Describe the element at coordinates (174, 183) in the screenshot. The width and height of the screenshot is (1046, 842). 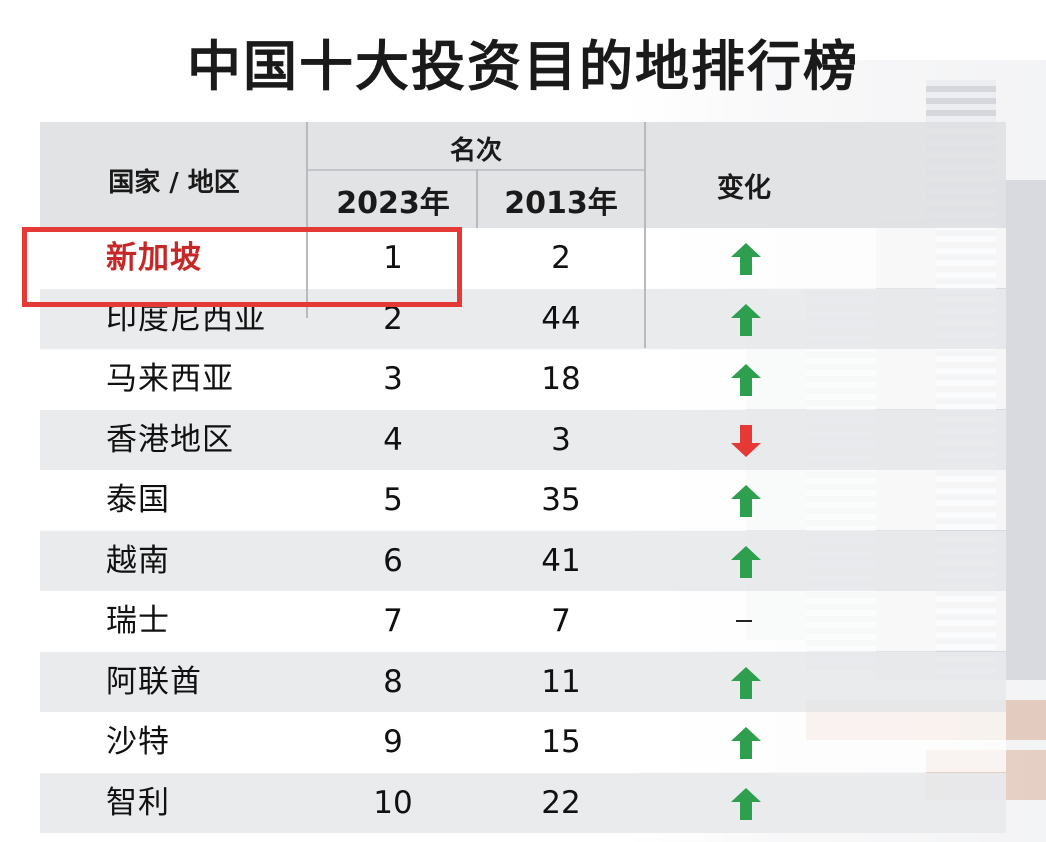
I see `header-country: 国家 / 地区` at that location.